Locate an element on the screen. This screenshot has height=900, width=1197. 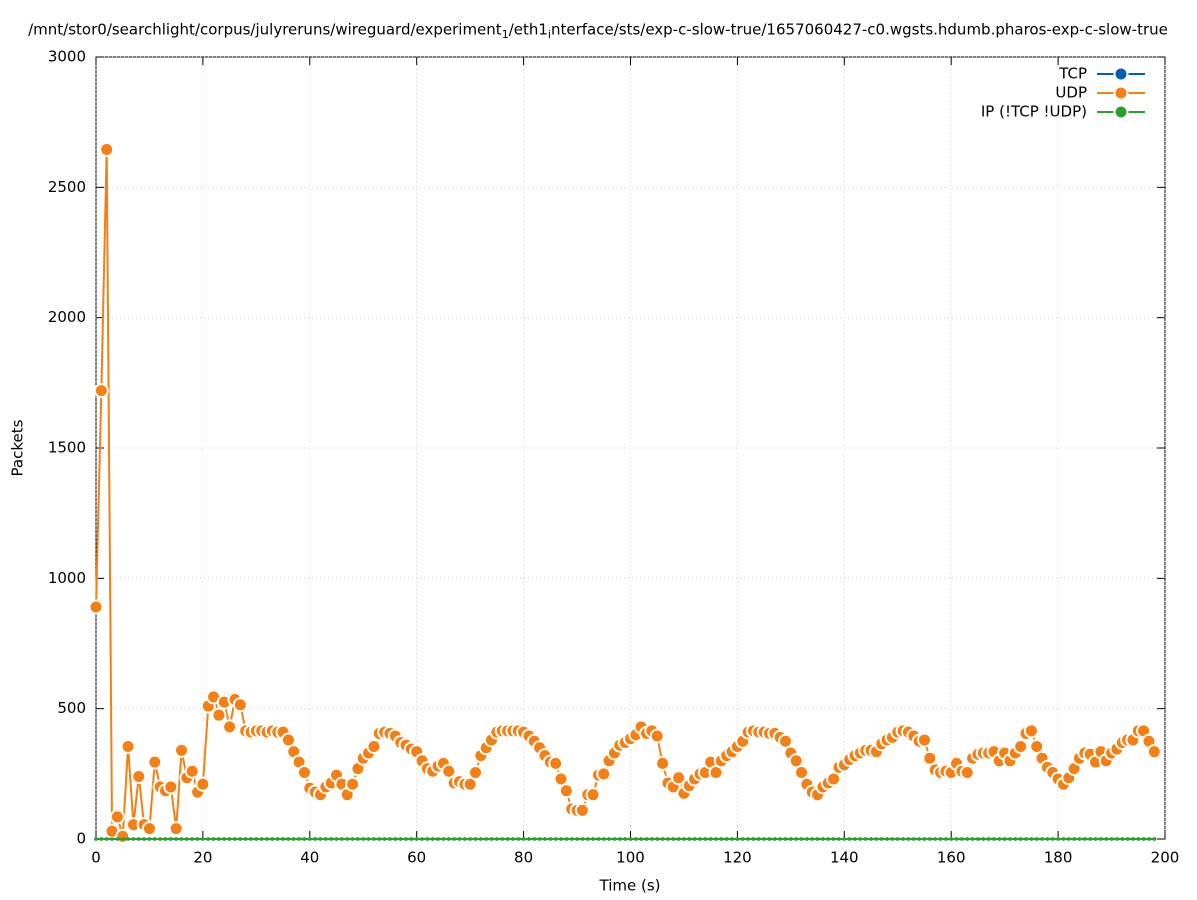
x-tick-label: 80 is located at coordinates (523, 858).